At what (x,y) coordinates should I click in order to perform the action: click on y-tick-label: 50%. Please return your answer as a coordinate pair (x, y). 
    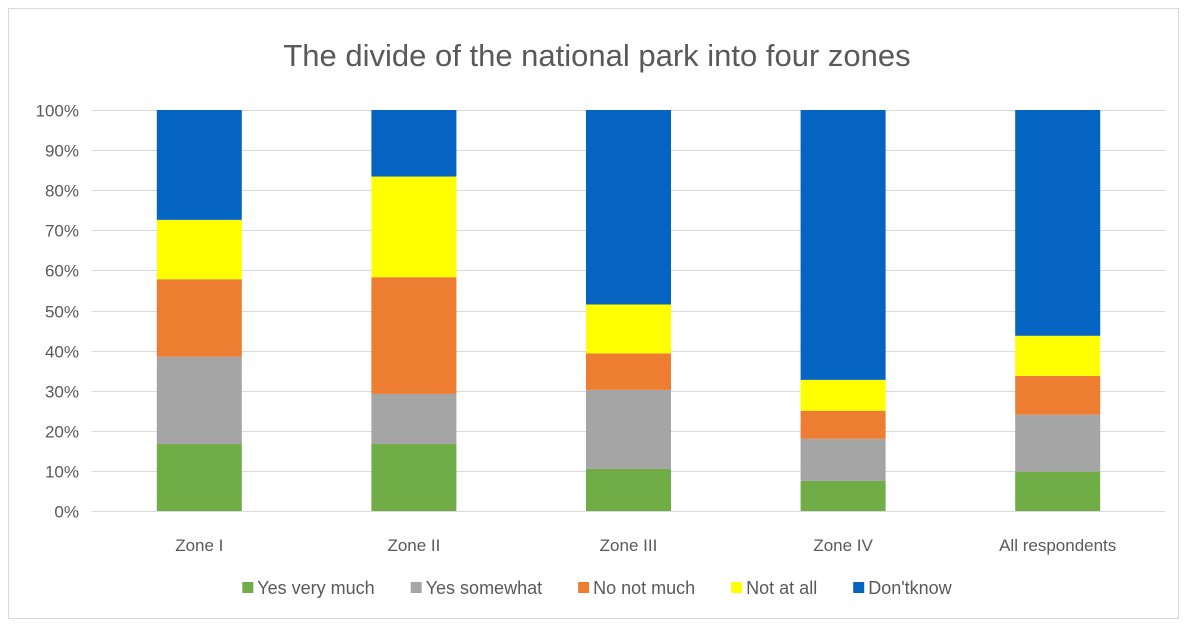
    Looking at the image, I should click on (62, 312).